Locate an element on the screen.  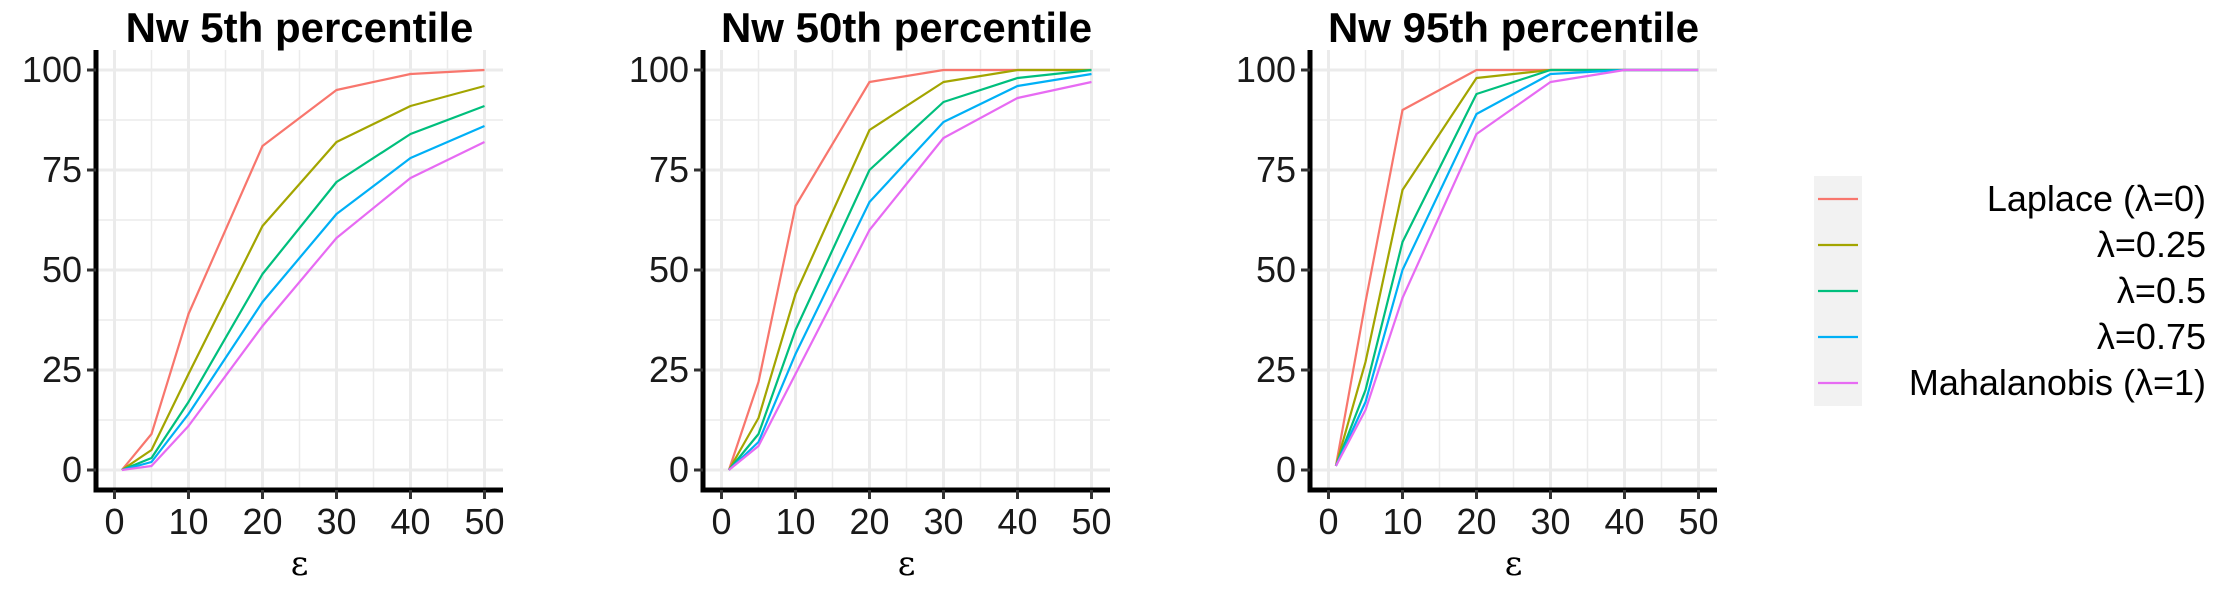
legend-entry-label: λ=0.75 is located at coordinates (2151, 336).